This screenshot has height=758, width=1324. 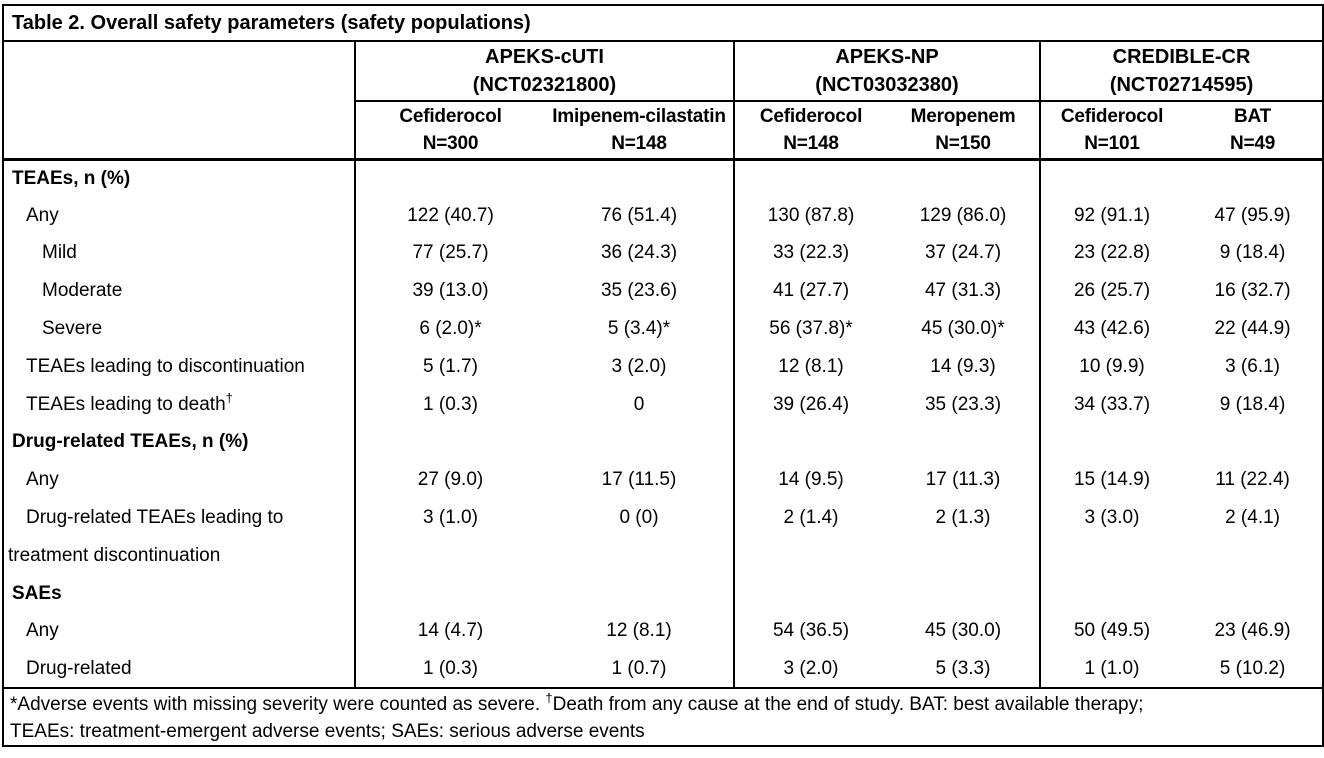 I want to click on table-row-label-wrap: treatment discontinuation, so click(x=663, y=555).